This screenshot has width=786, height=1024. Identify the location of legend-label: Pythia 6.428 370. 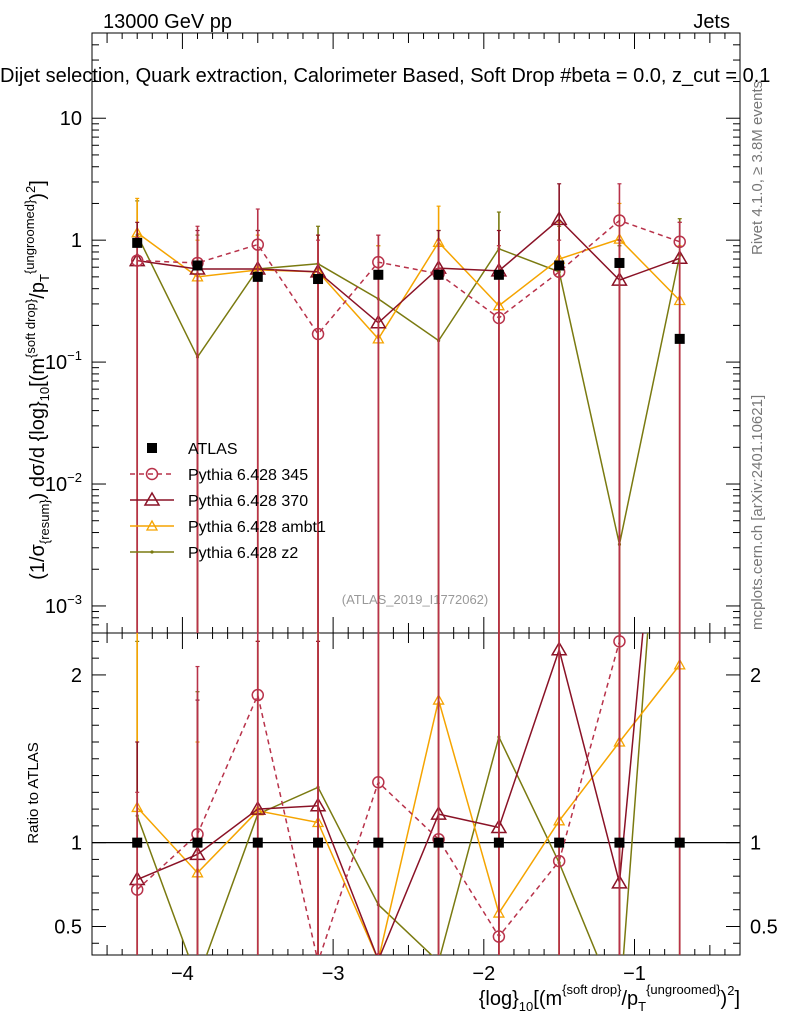
(248, 501).